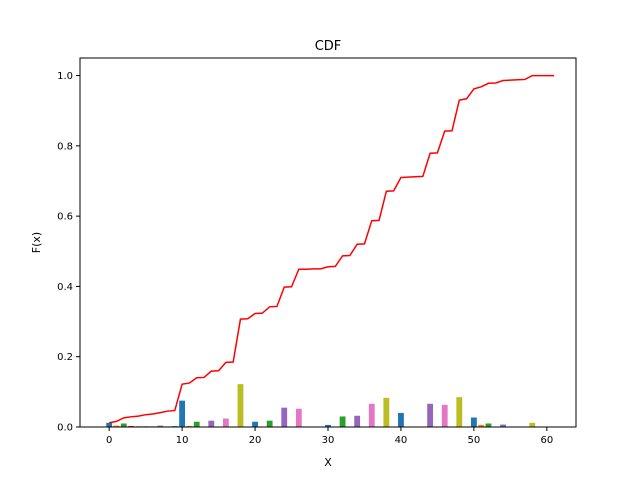 The width and height of the screenshot is (640, 480). Describe the element at coordinates (474, 440) in the screenshot. I see `x-tick-label: 50` at that location.